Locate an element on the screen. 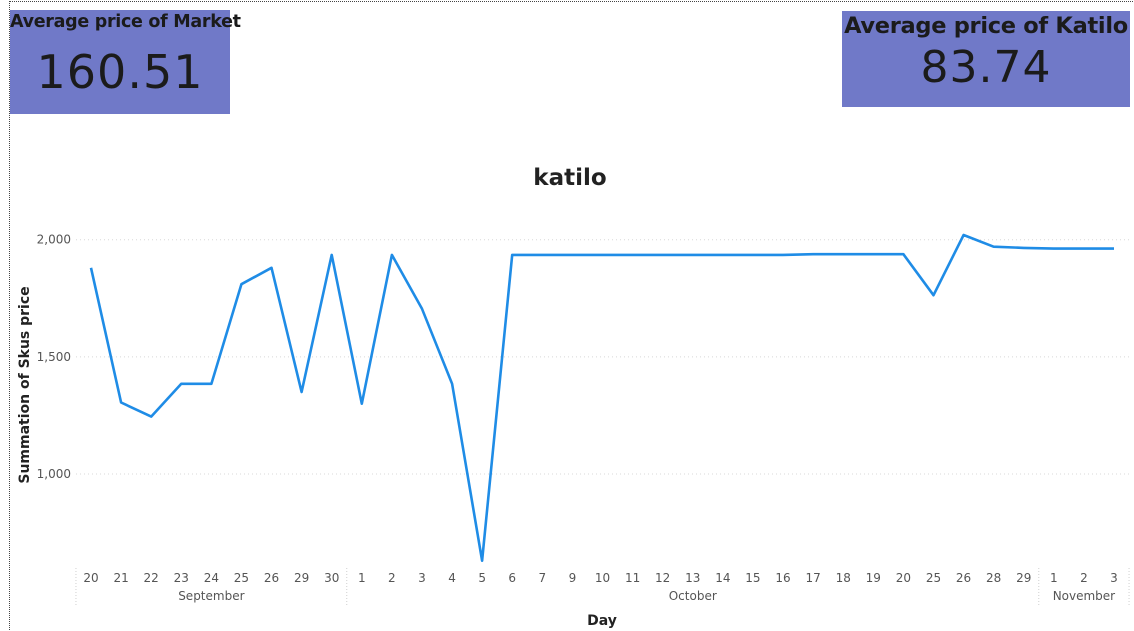 This screenshot has width=1134, height=631. market-average-value: 160.51 is located at coordinates (120, 72).